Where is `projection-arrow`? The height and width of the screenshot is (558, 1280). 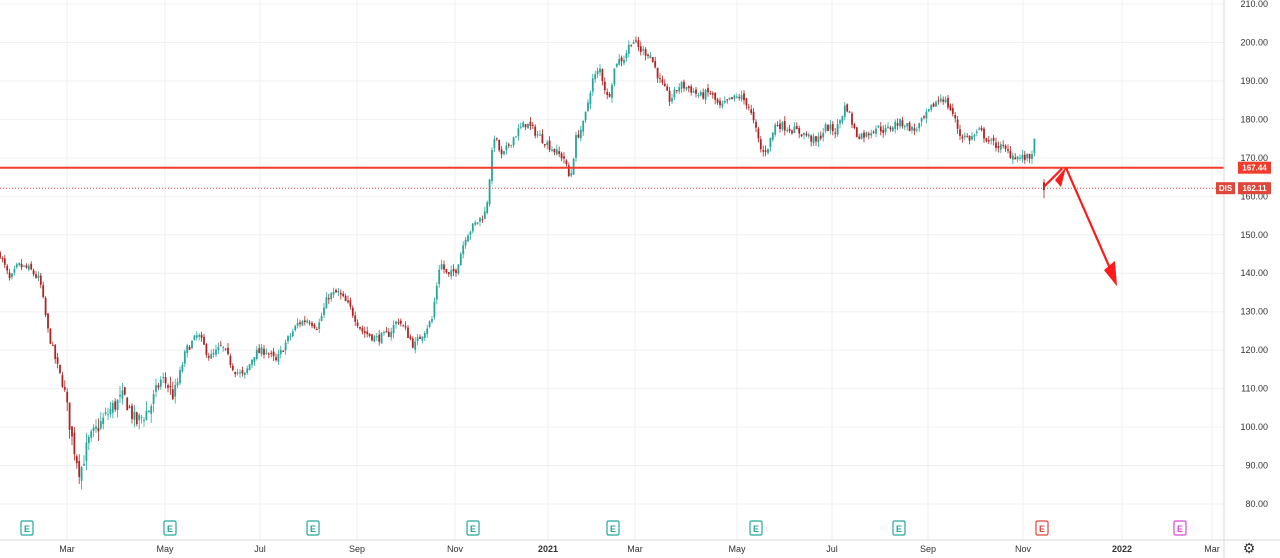 projection-arrow is located at coordinates (1080, 227).